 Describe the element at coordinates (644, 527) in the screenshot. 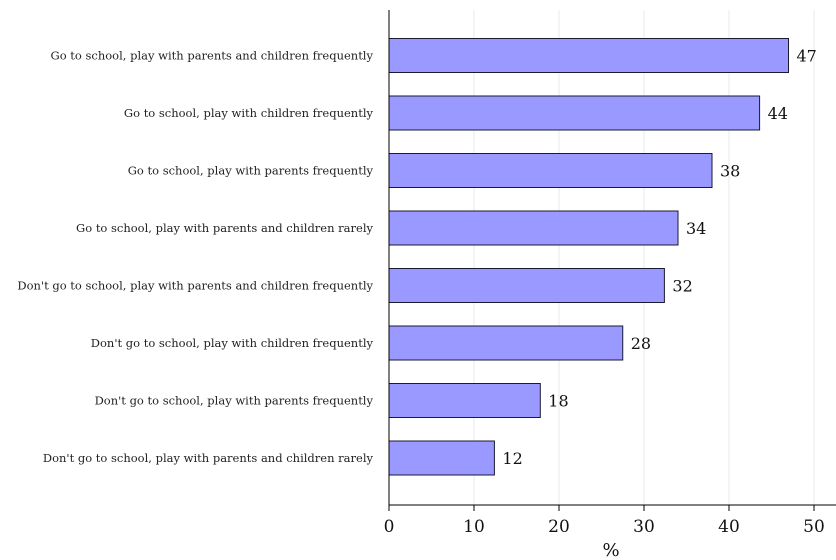

I see `x-tick-label: 30` at that location.